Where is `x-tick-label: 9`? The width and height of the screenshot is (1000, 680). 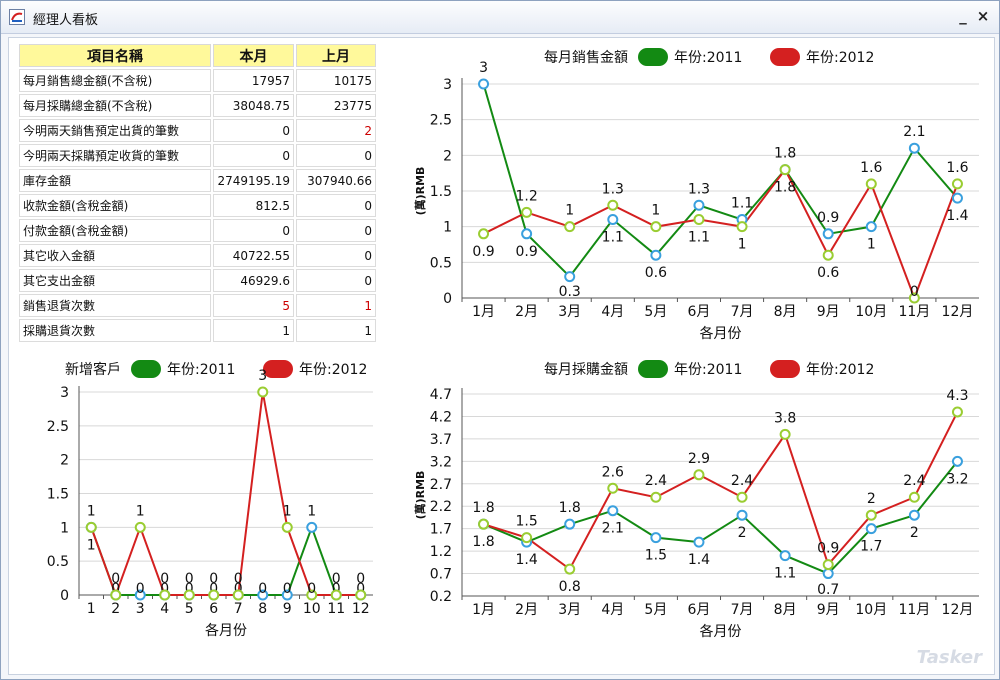 x-tick-label: 9 is located at coordinates (287, 609).